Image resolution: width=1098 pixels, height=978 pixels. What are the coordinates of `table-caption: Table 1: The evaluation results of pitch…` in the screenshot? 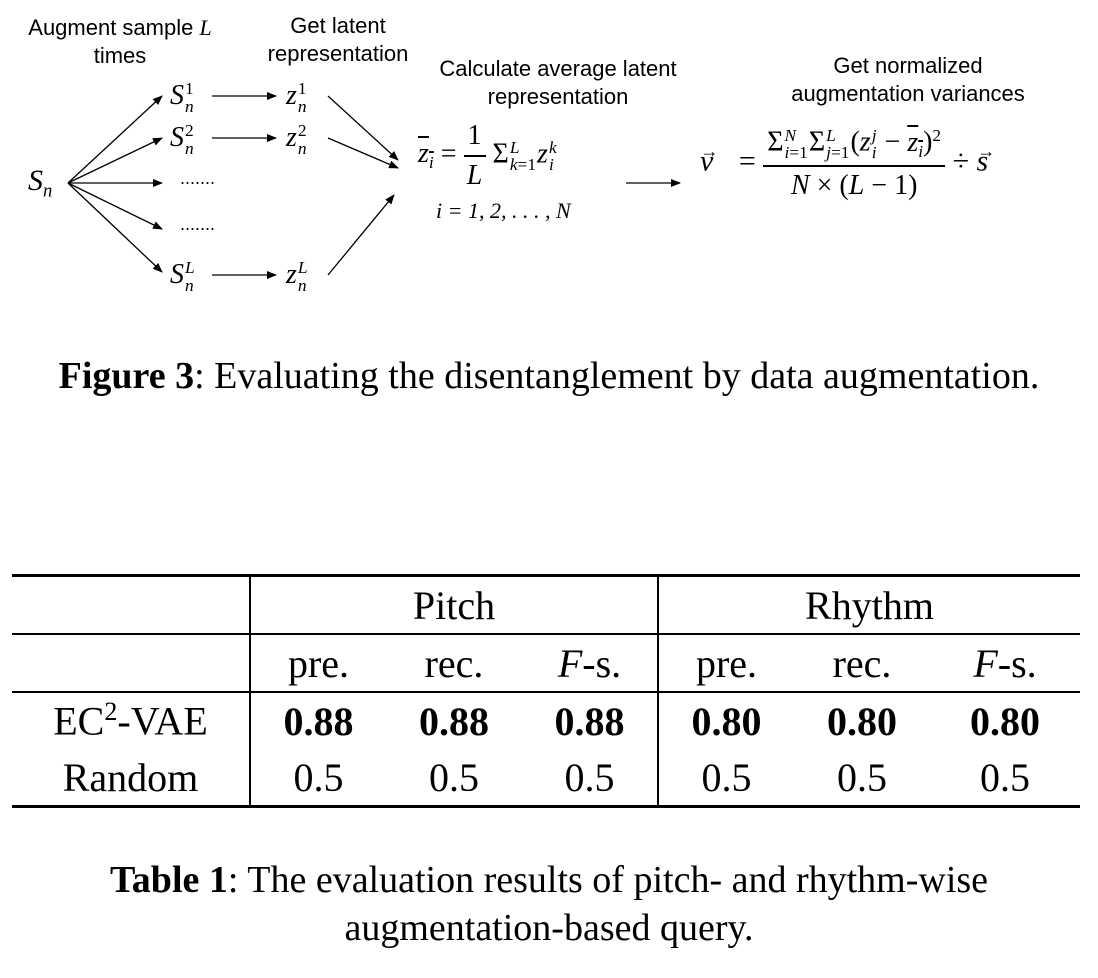 It's located at (549, 904).